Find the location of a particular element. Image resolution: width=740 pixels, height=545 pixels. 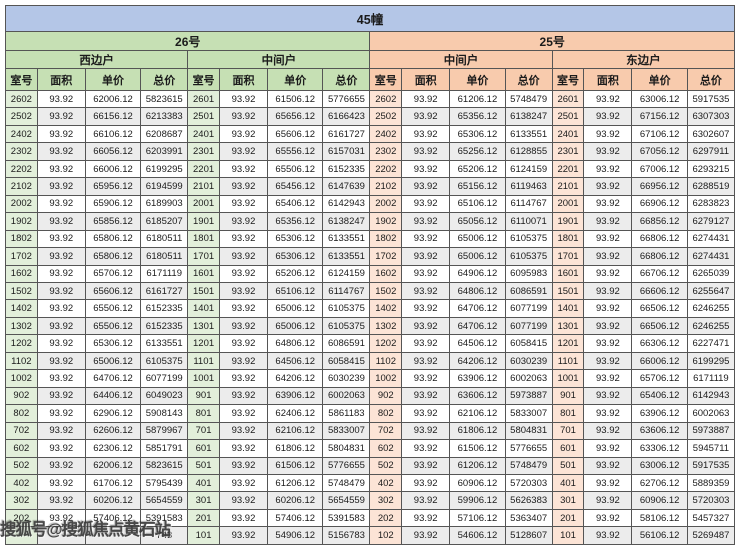

room-cell: 1301 is located at coordinates (203, 326).